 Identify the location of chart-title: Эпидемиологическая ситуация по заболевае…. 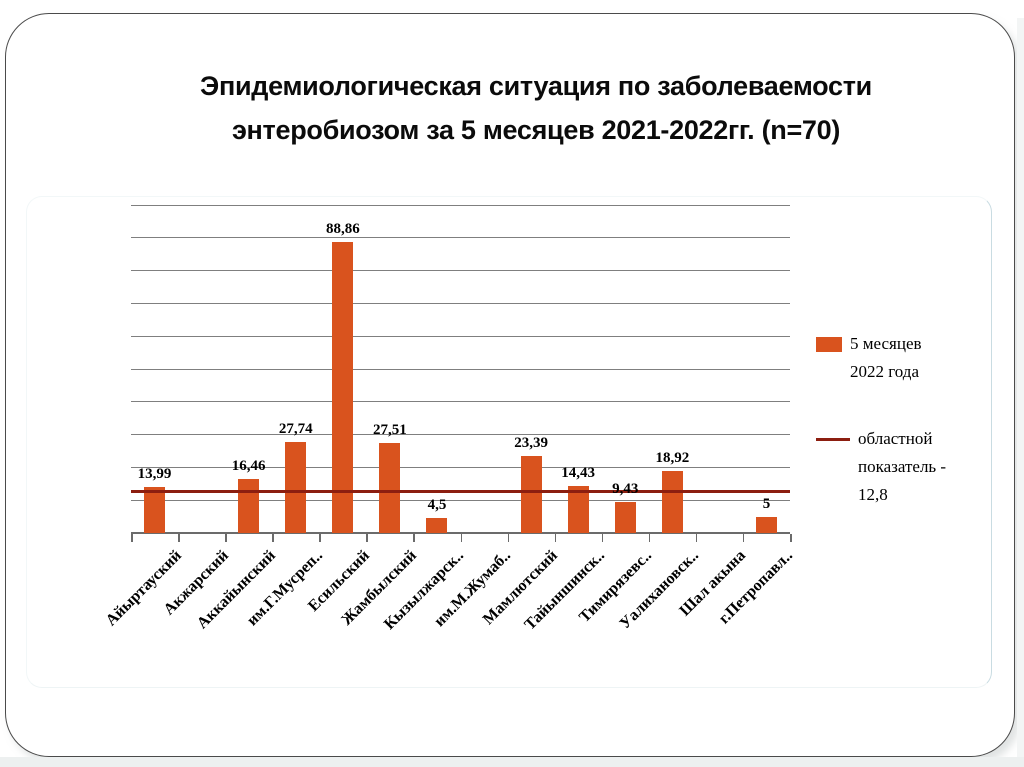
(536, 108).